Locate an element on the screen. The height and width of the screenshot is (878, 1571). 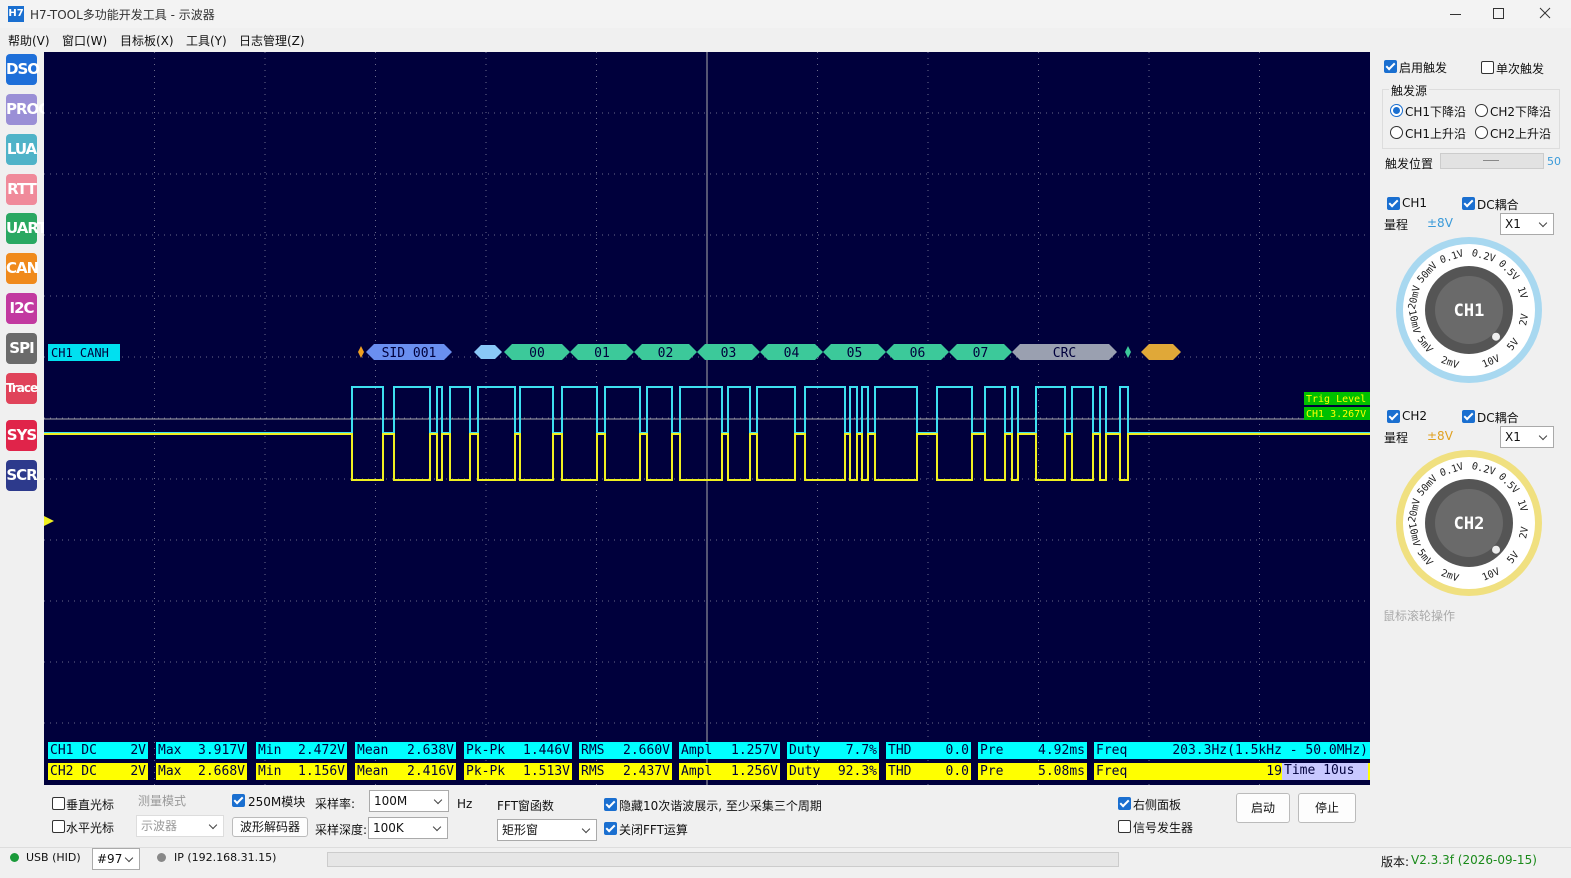
sidebar: DSO PROG LUA RTT UART CAN I2C SPI Trace SYS SCR is located at coordinates (25, 272).